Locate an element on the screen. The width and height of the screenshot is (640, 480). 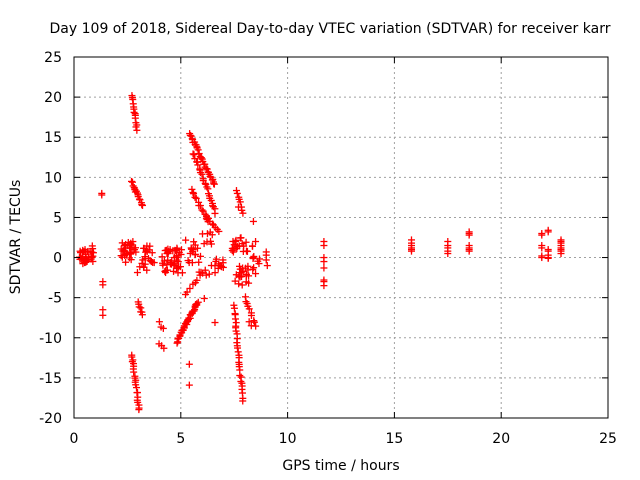
y-tick-label: 15 is located at coordinates (53, 138).